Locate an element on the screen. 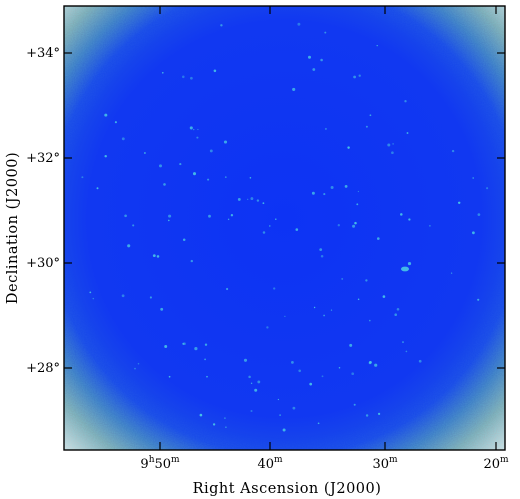 Image resolution: width=520 pixels, height=499 pixels. y-tick-label: +34° is located at coordinates (43, 53).